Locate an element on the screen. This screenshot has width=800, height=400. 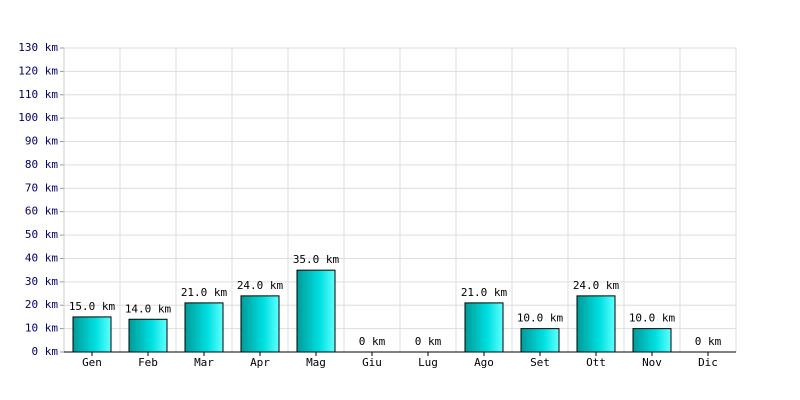
y-tick-label: 70 km is located at coordinates (41, 187).